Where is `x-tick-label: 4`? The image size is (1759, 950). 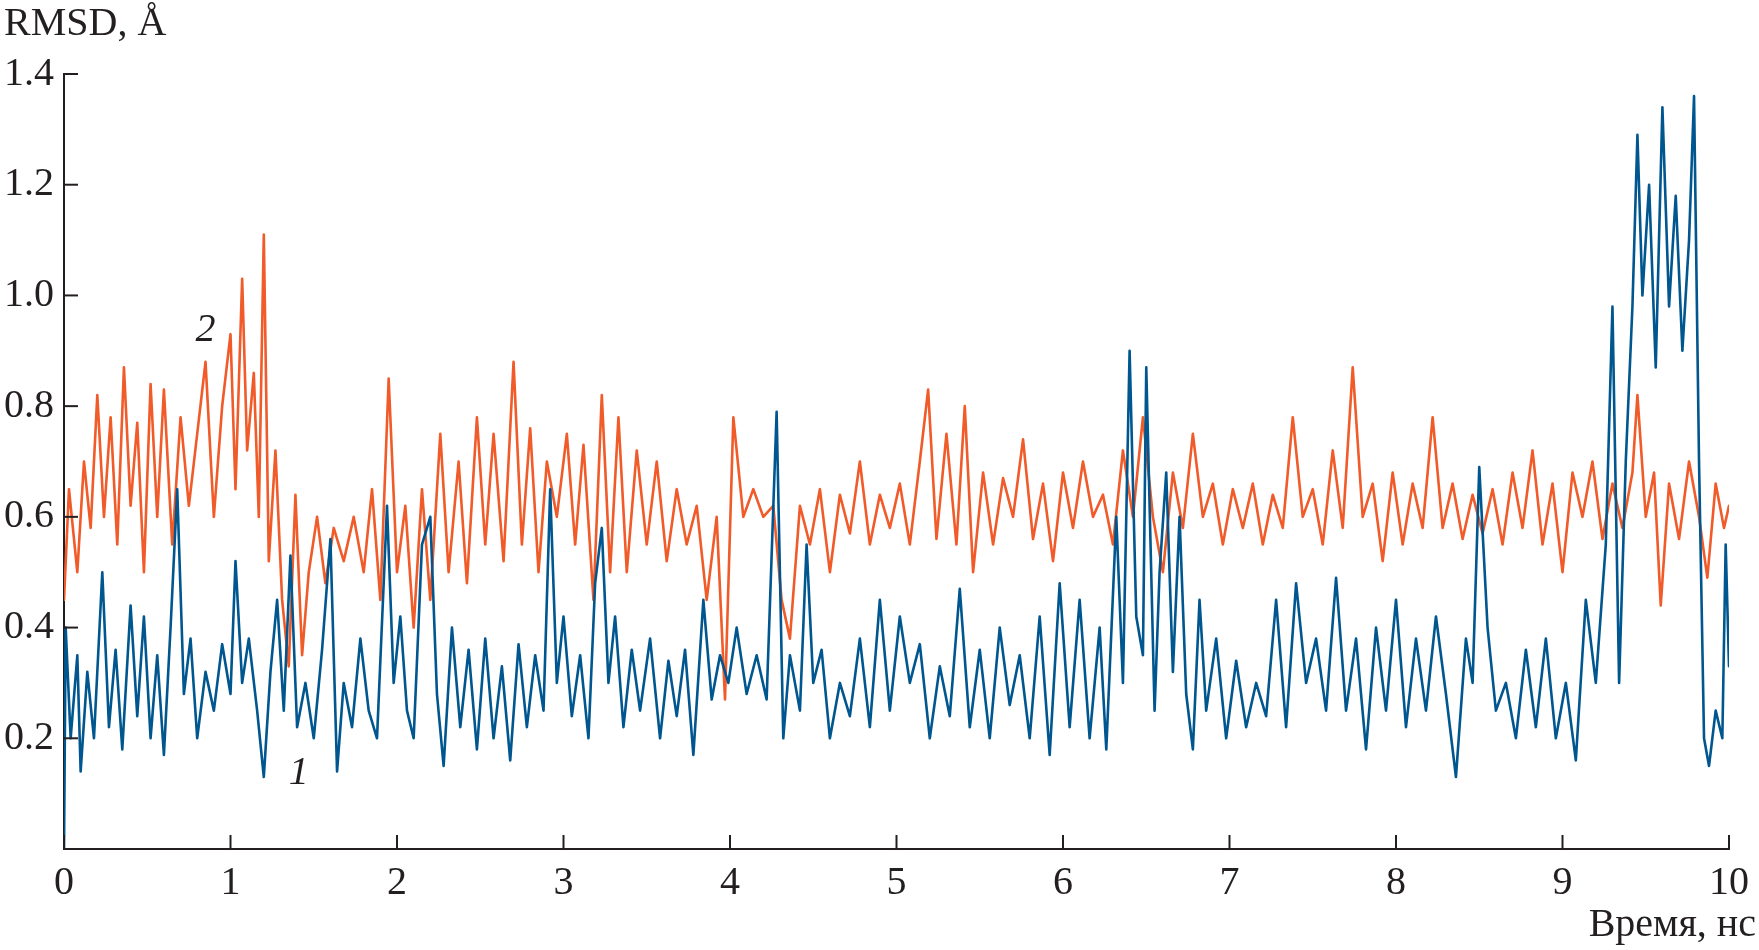
x-tick-label: 4 is located at coordinates (730, 880).